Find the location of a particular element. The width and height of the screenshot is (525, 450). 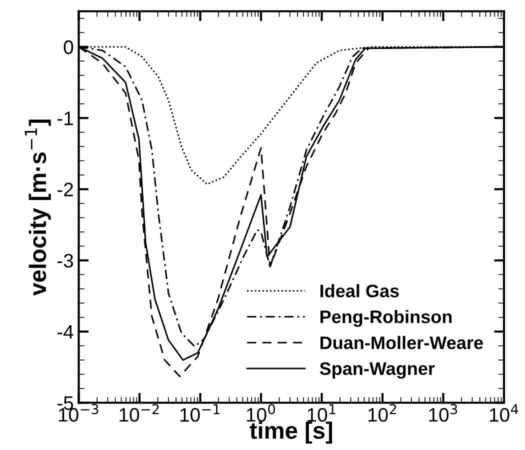

x-tick-label: 10$^{3}$ is located at coordinates (443, 413).